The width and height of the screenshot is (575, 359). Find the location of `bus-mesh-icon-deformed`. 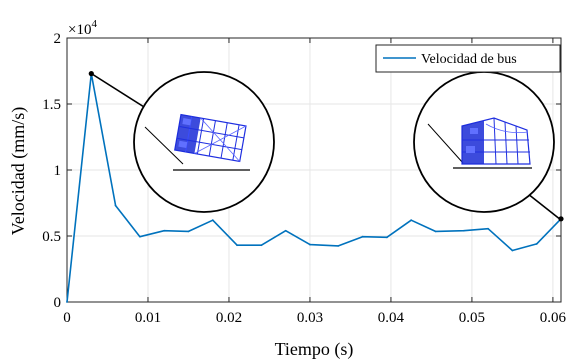

bus-mesh-icon-deformed is located at coordinates (496, 141).